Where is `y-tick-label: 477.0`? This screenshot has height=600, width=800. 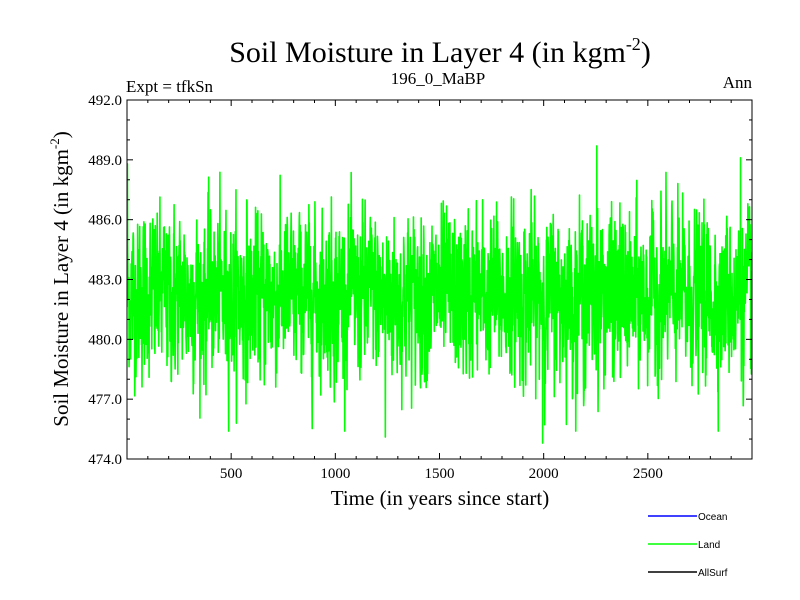
y-tick-label: 477.0 is located at coordinates (105, 400).